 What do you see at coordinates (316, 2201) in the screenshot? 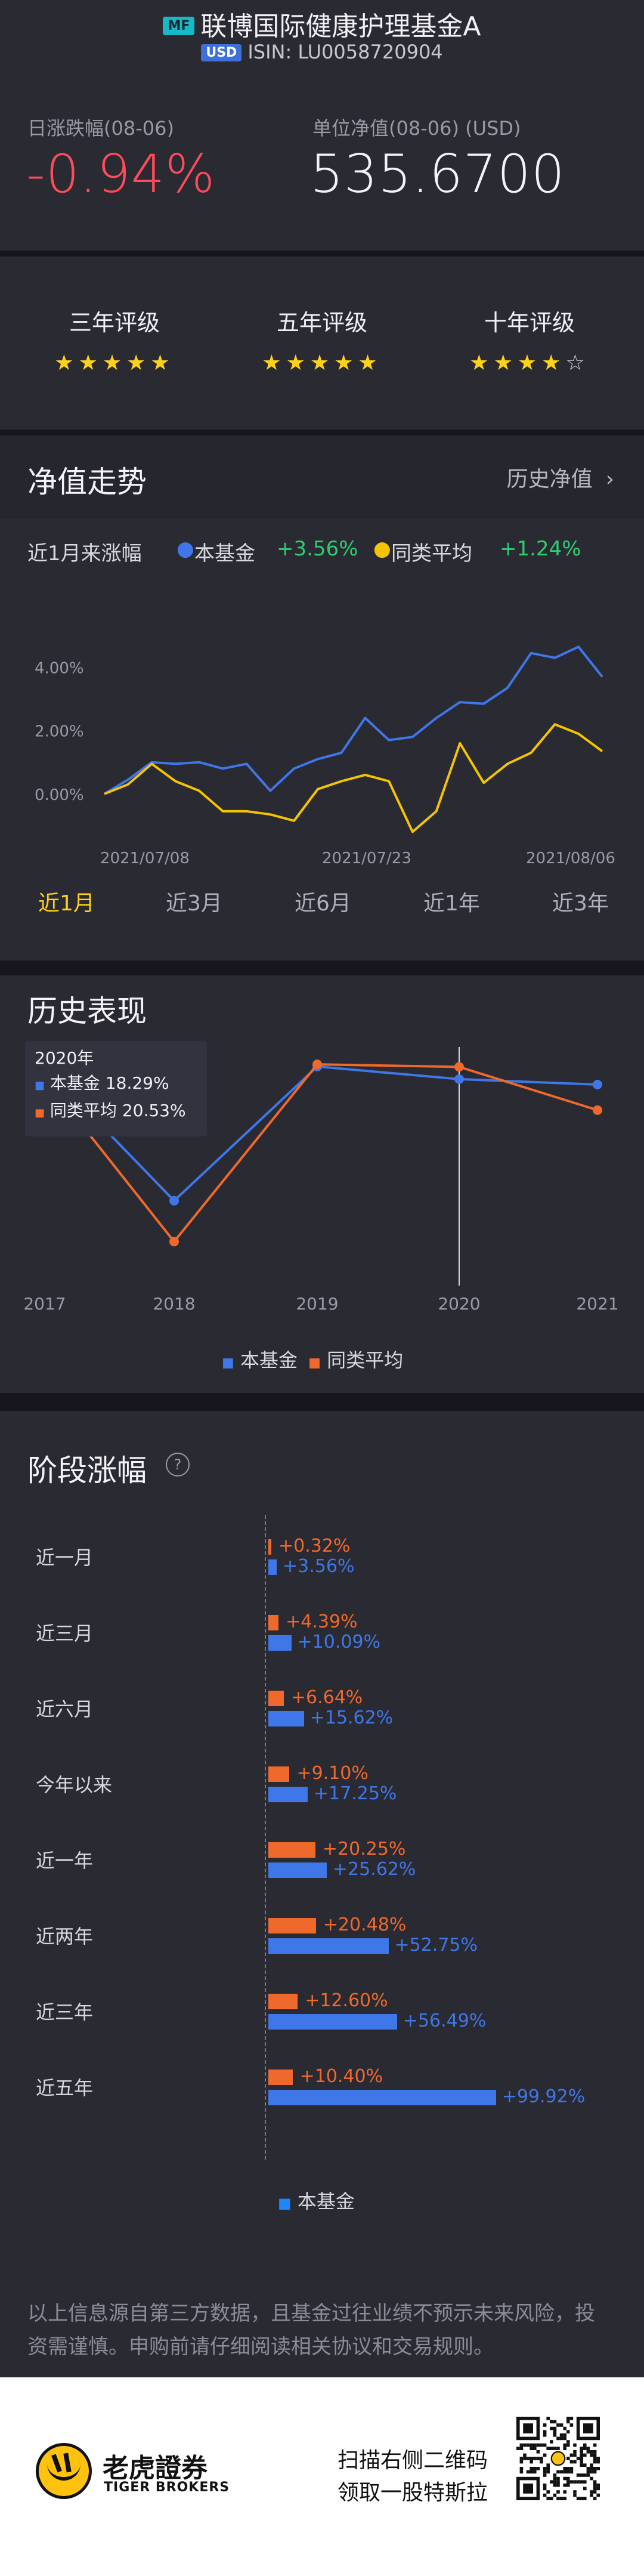
I see `stage-legend: ■ 本基金` at bounding box center [316, 2201].